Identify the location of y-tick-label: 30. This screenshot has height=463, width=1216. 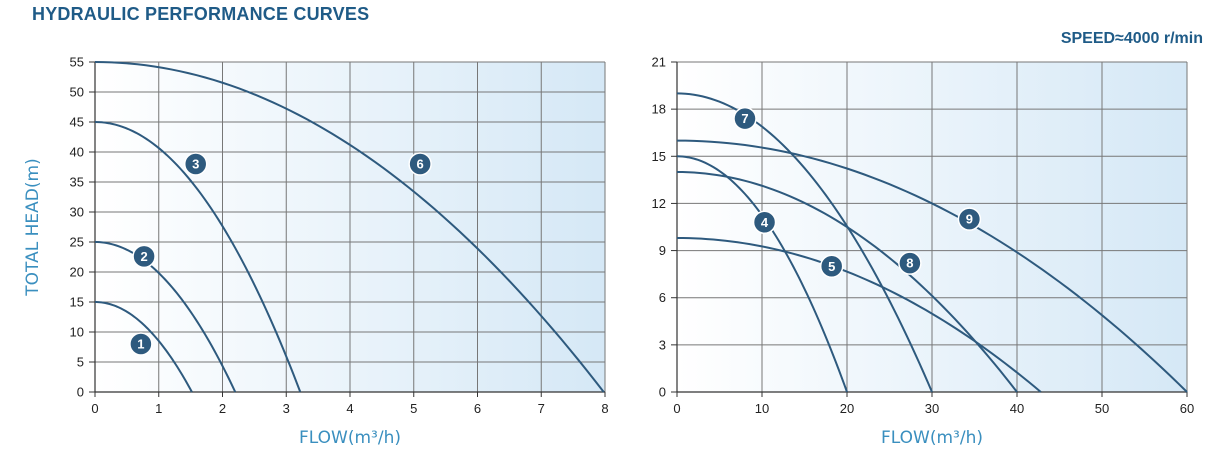
(77, 212).